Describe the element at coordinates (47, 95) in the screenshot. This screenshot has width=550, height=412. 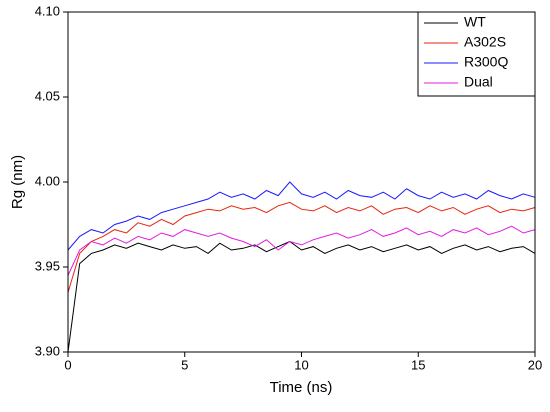
I see `y-tick-label: 4.05` at that location.